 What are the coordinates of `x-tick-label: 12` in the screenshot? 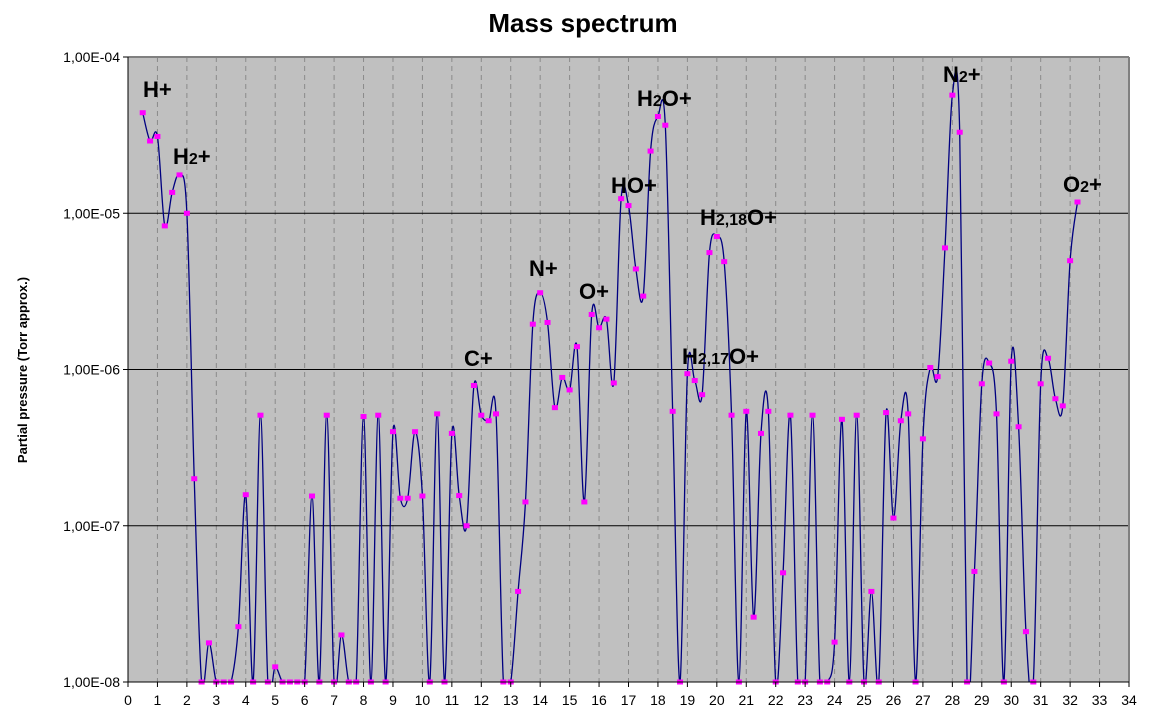 It's located at (482, 700).